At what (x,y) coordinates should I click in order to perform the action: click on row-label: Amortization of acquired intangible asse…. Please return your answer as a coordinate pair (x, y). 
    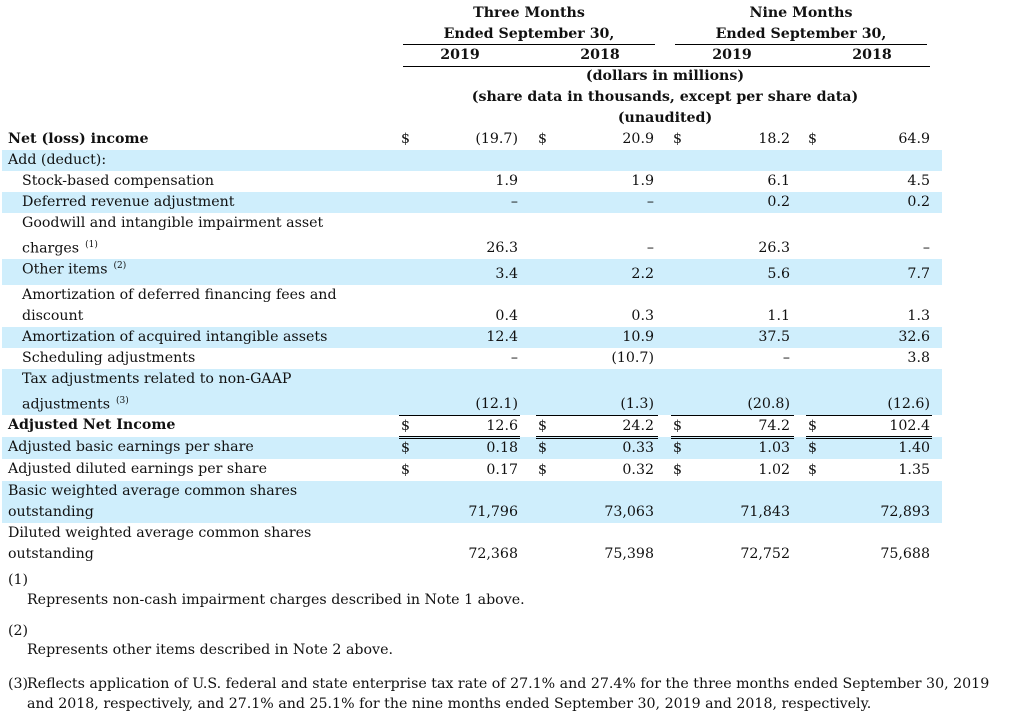
    Looking at the image, I should click on (175, 337).